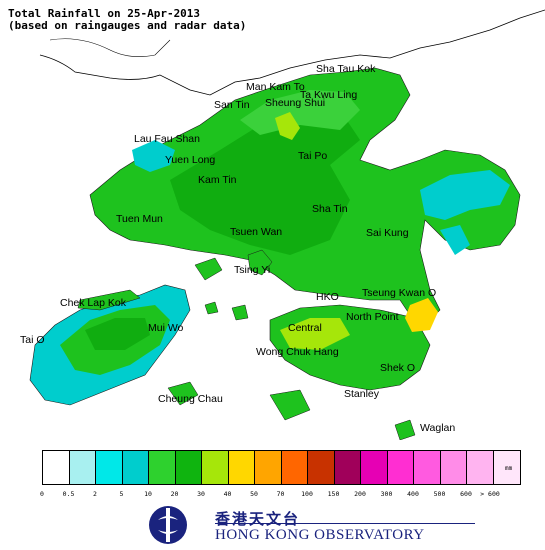  I want to click on place-label: Tsuen Wan, so click(256, 232).